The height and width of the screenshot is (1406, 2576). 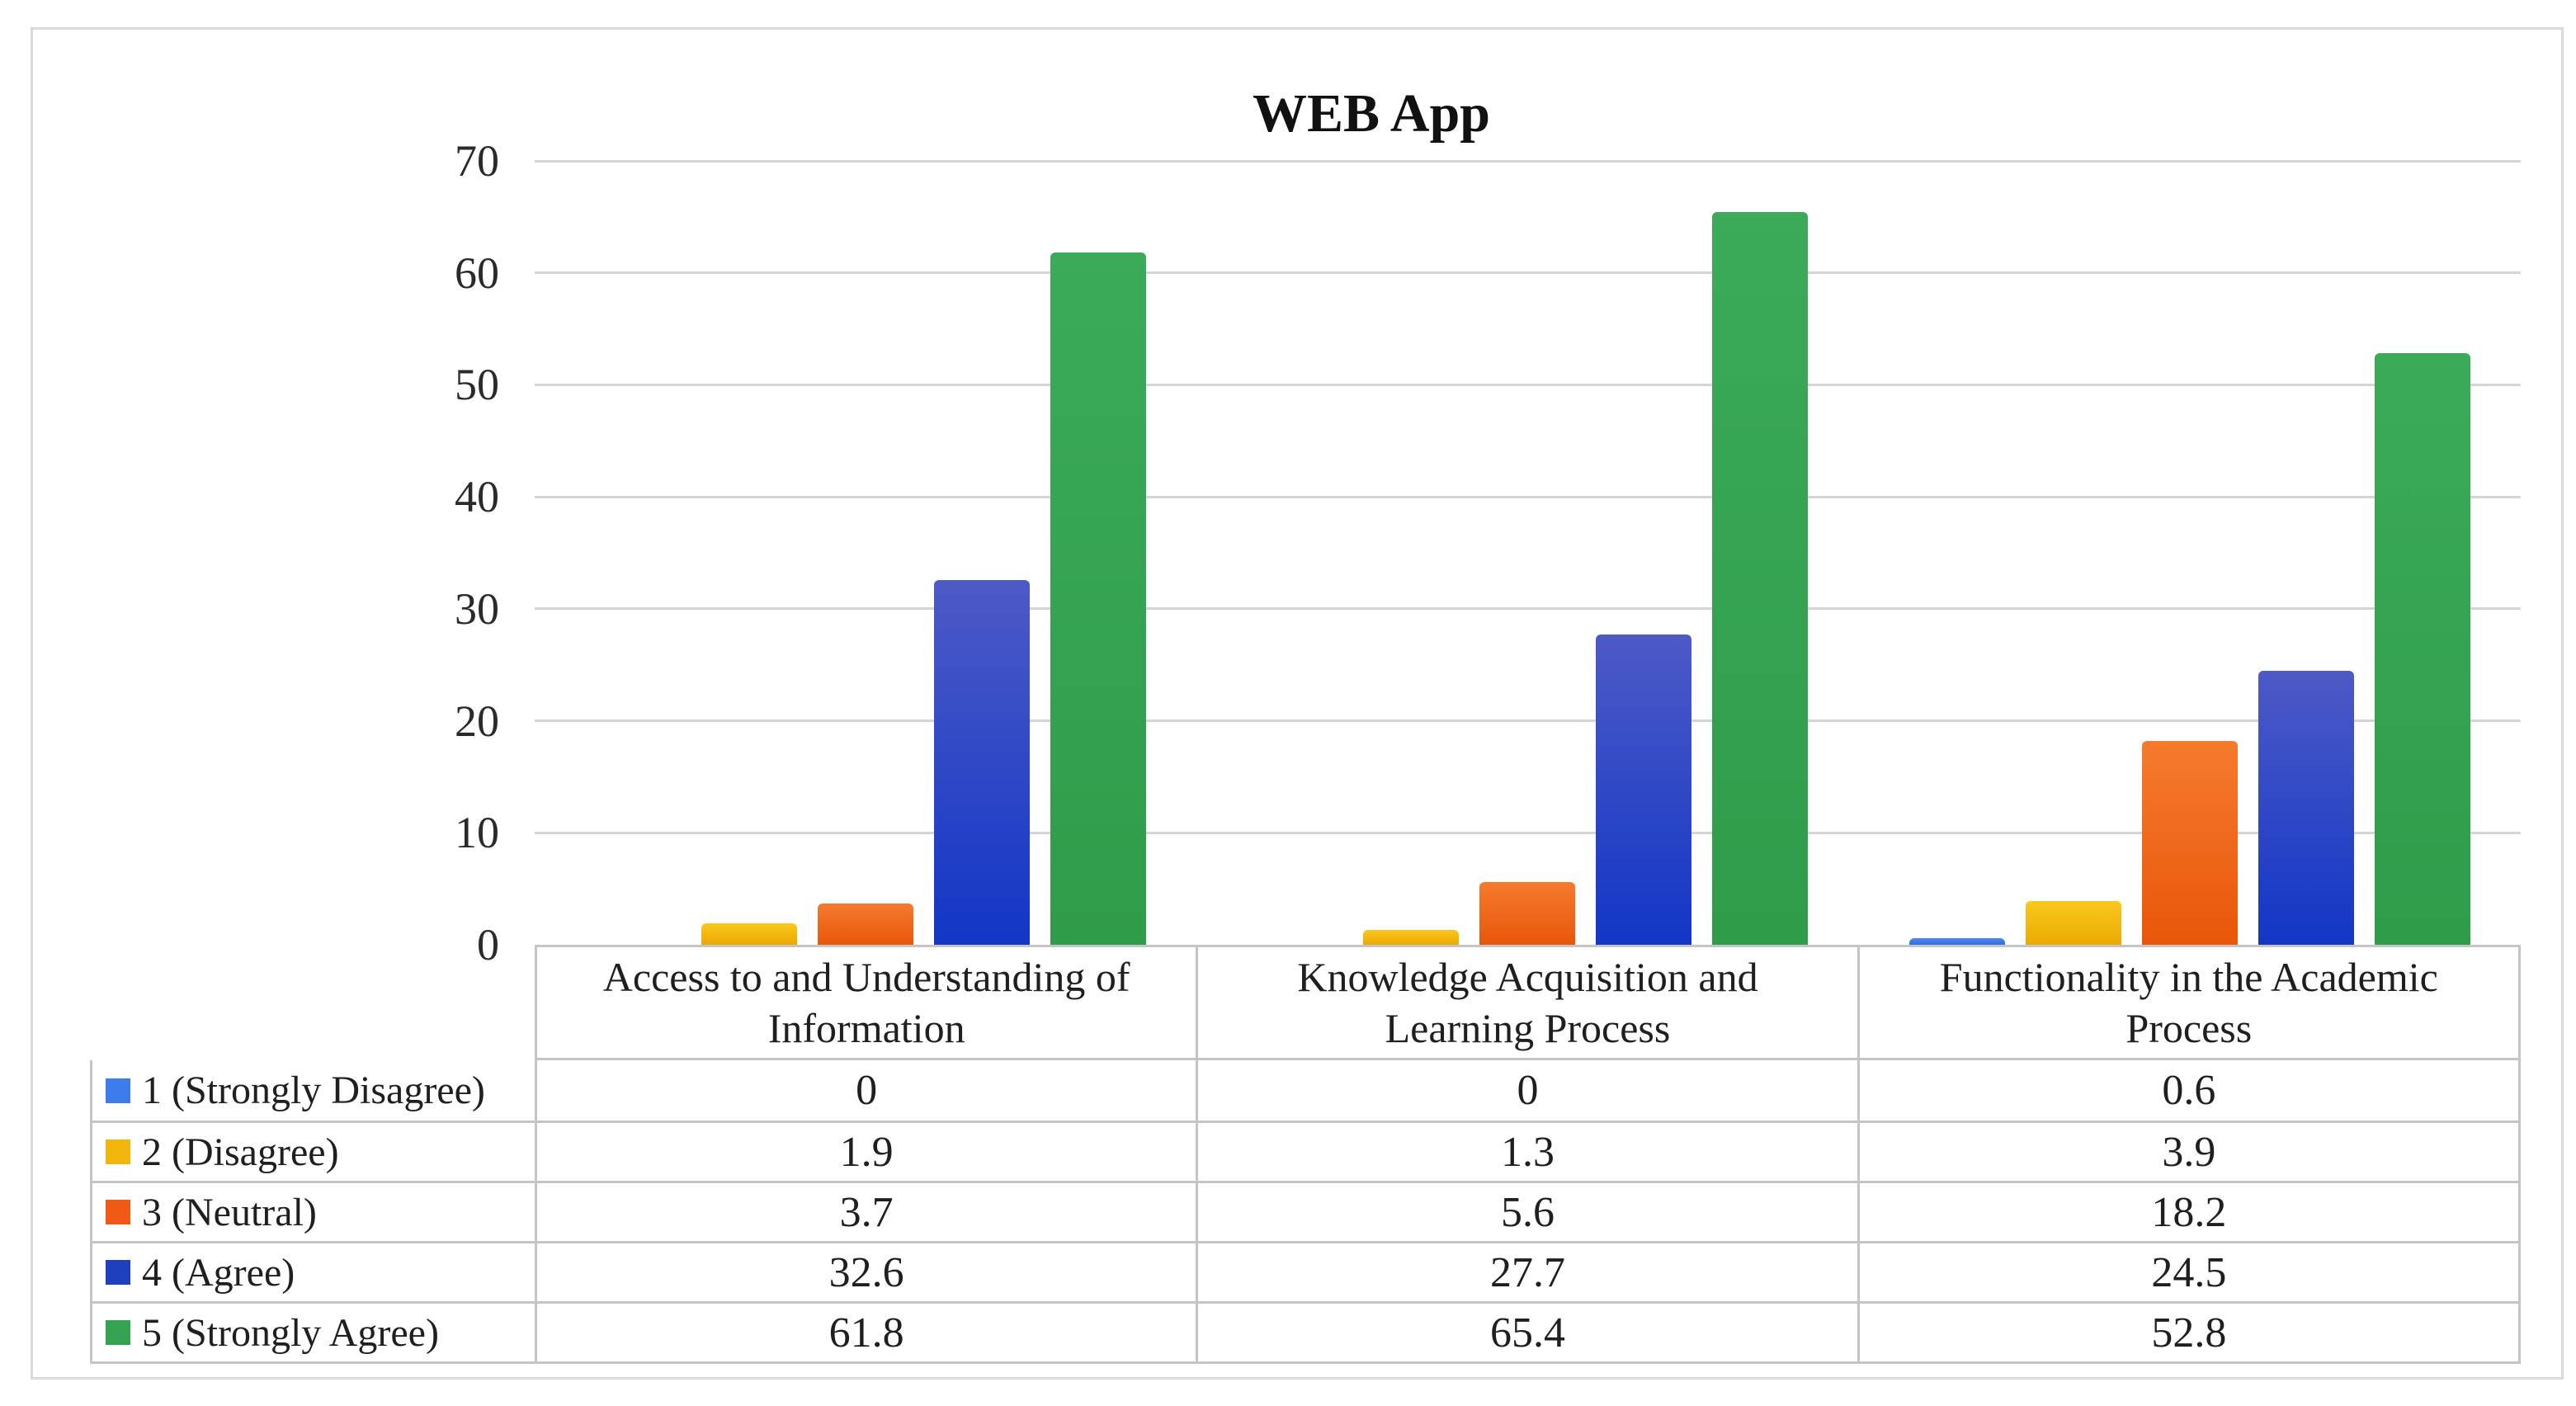 I want to click on value-cell: 3.9, so click(x=2189, y=1152).